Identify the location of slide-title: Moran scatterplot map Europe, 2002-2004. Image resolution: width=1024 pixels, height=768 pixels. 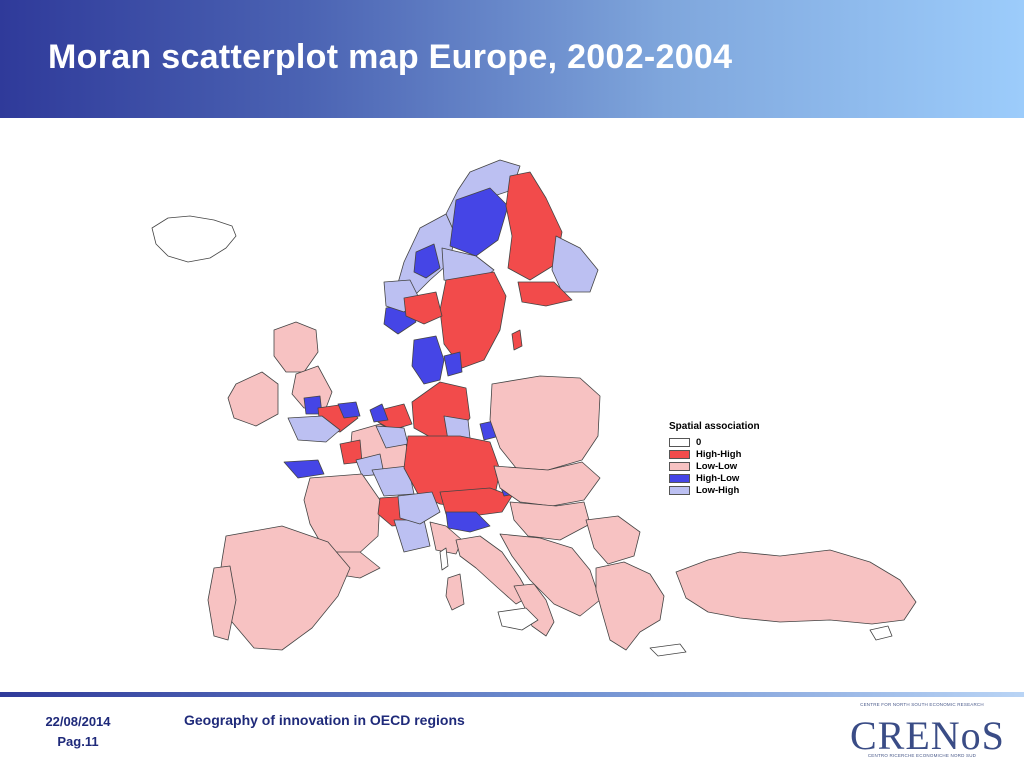
(390, 57).